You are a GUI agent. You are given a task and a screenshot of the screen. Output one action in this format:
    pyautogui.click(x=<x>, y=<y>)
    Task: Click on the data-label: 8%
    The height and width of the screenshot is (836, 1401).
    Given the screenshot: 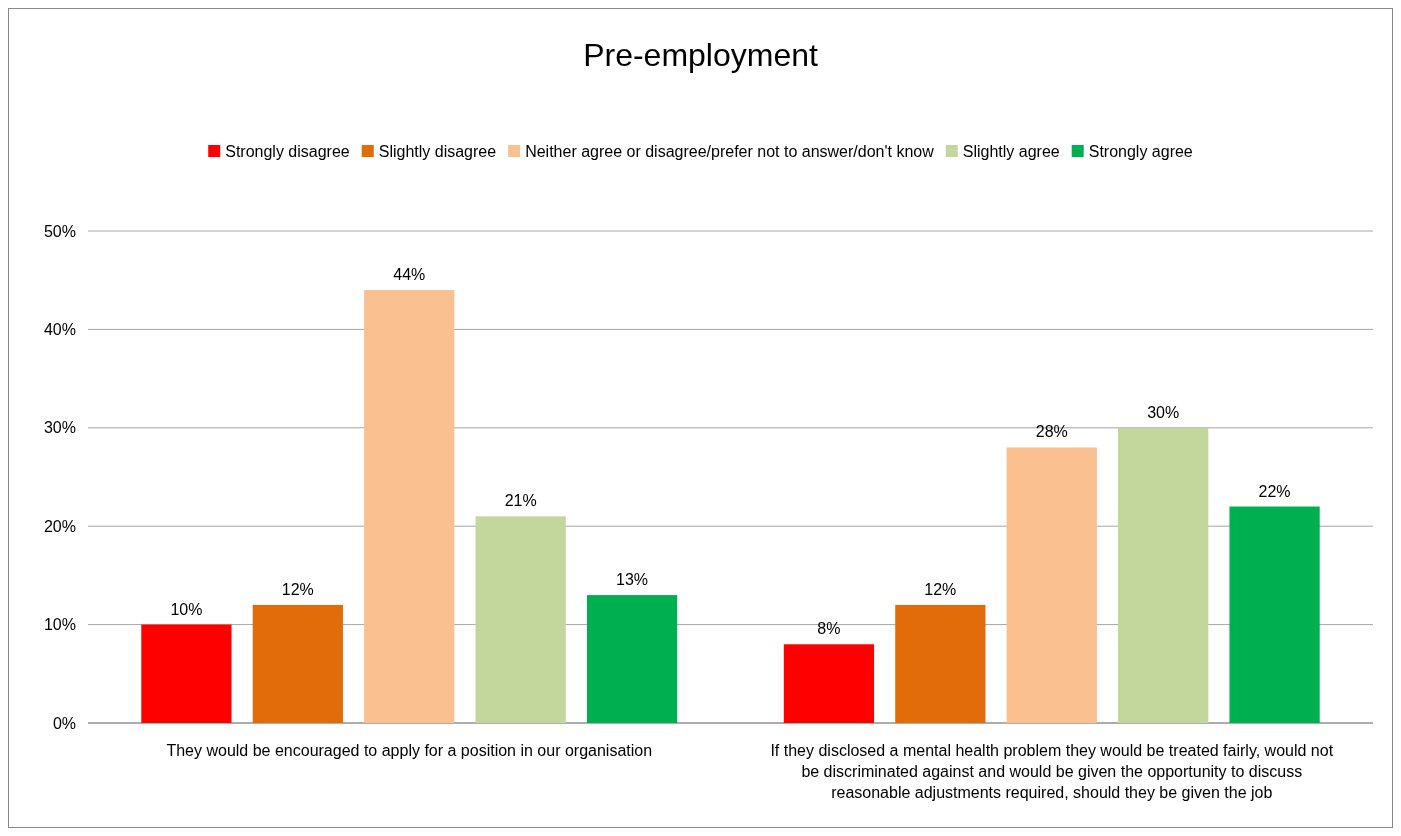 What is the action you would take?
    pyautogui.click(x=829, y=629)
    